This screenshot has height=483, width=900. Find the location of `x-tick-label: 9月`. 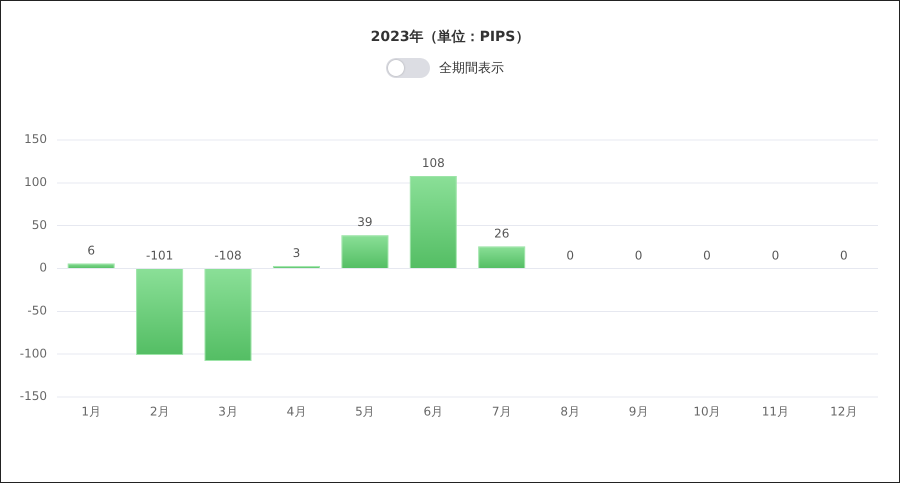

x-tick-label: 9月 is located at coordinates (638, 411).